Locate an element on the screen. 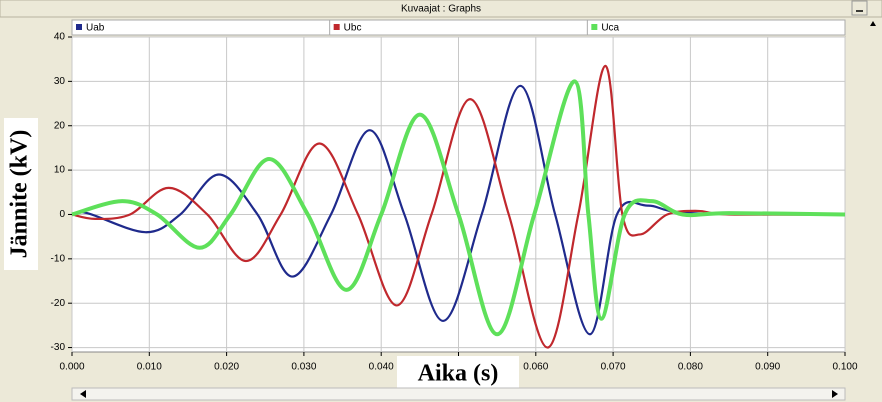  scrollbar is located at coordinates (458, 394).